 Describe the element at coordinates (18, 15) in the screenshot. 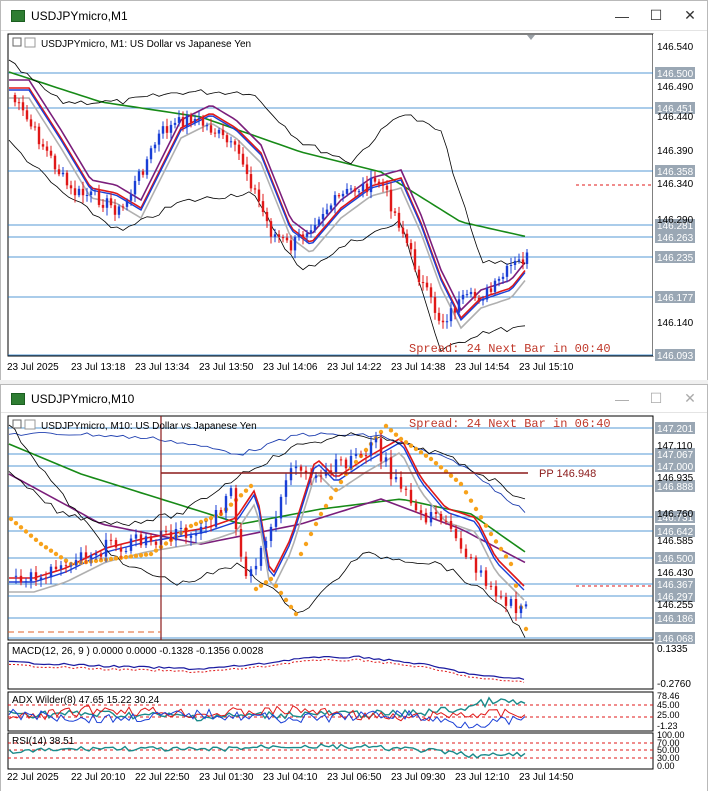

I see `chart-window-icon` at that location.